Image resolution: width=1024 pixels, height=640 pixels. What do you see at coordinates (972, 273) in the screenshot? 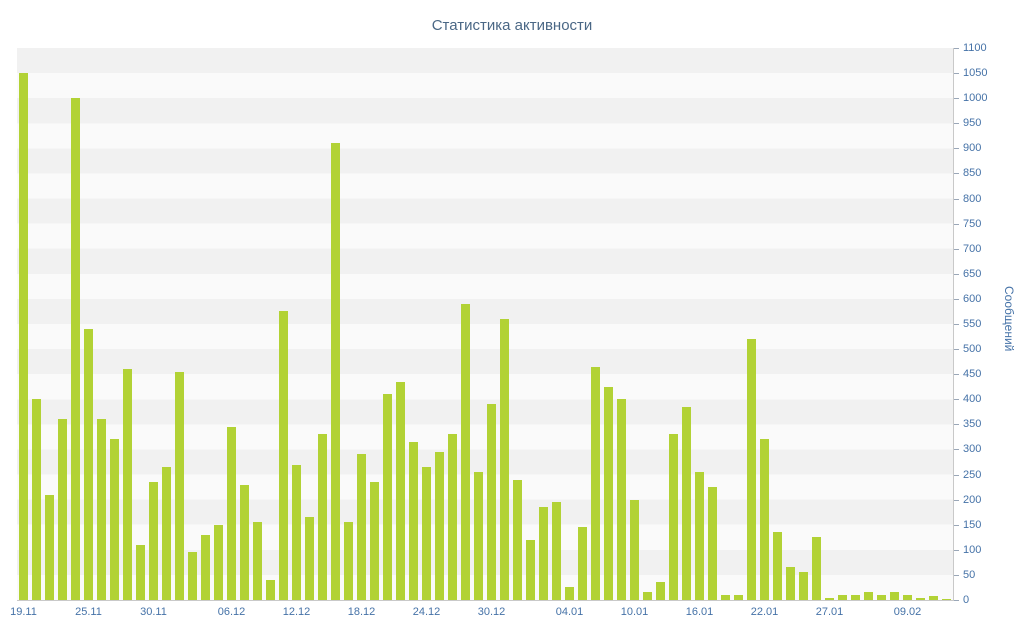
I see `y-tick-label: 650` at bounding box center [972, 273].